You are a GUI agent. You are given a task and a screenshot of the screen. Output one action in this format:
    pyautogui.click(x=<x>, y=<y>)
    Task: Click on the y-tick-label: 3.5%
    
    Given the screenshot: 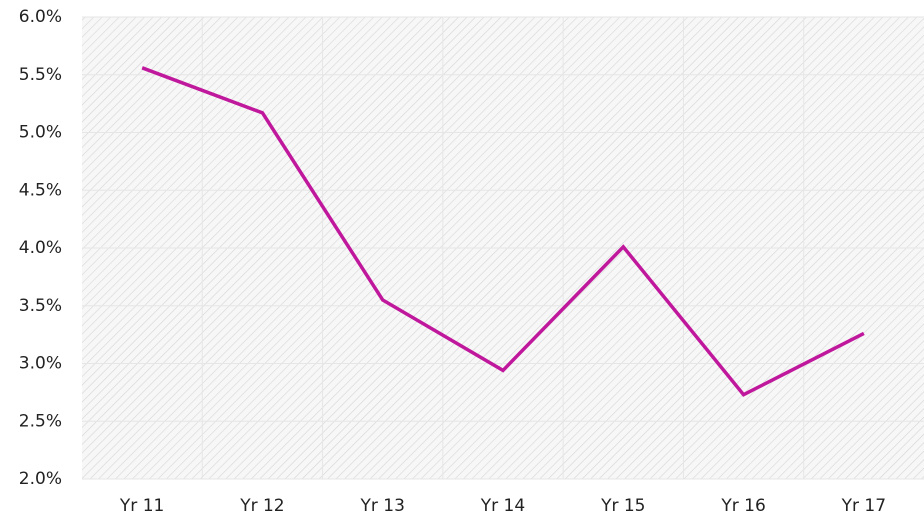 What is the action you would take?
    pyautogui.click(x=40, y=306)
    